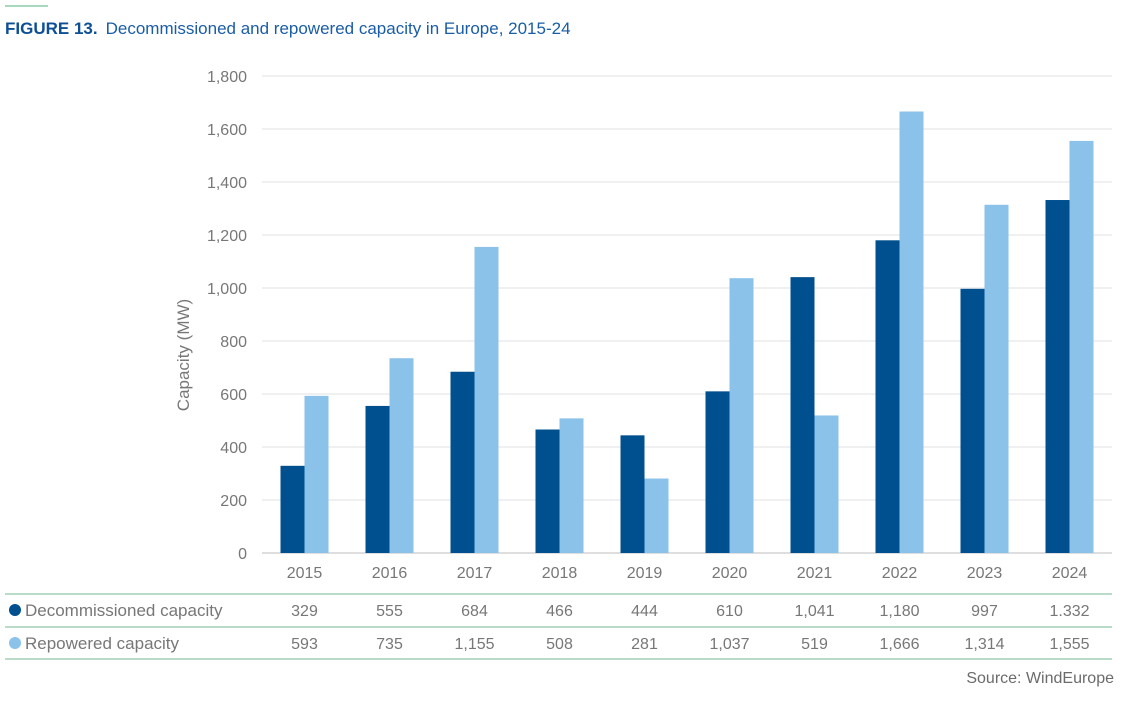 This screenshot has width=1128, height=702. What do you see at coordinates (911, 332) in the screenshot?
I see `bar-repowered-2022` at bounding box center [911, 332].